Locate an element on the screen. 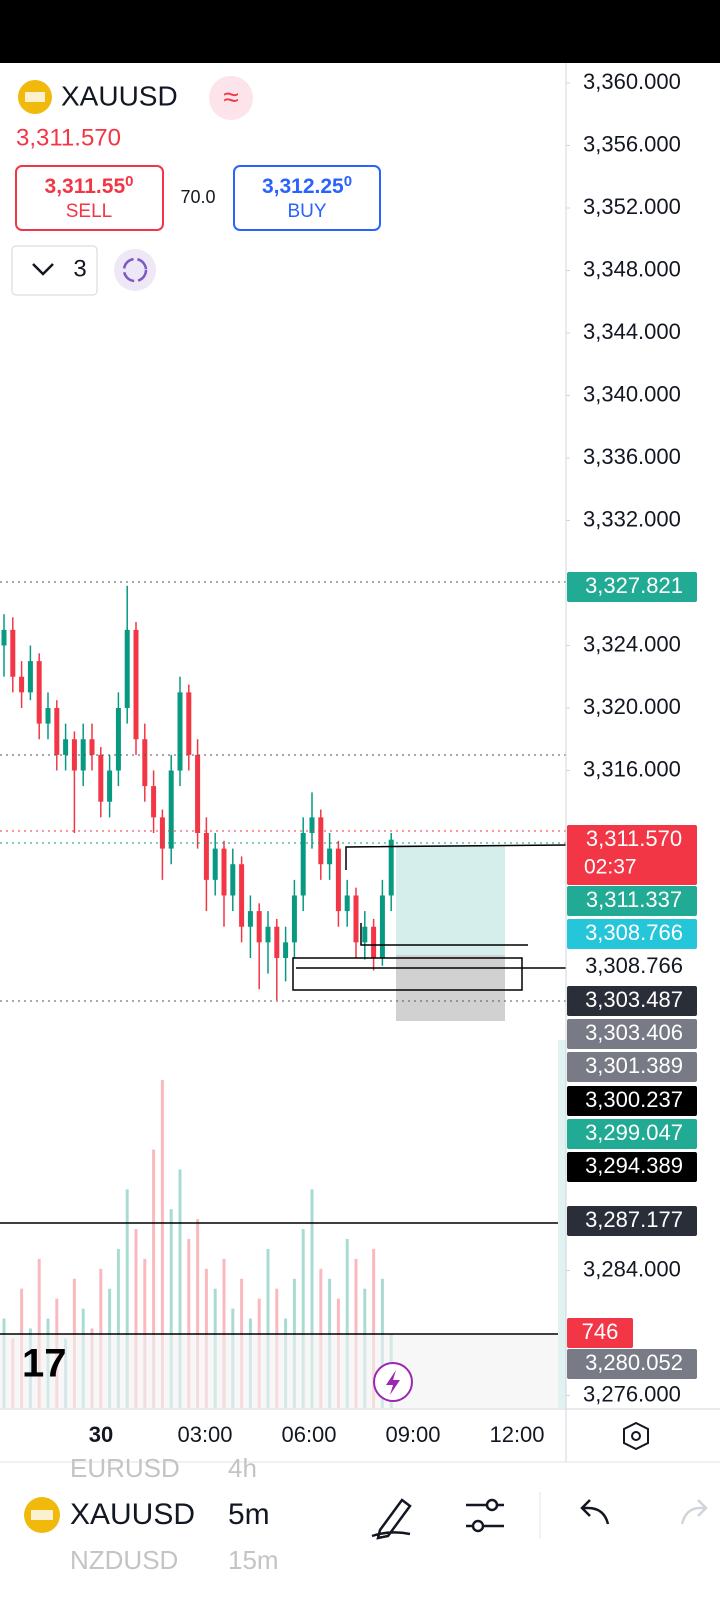  y-tick-label: 3,316.000 is located at coordinates (632, 768).